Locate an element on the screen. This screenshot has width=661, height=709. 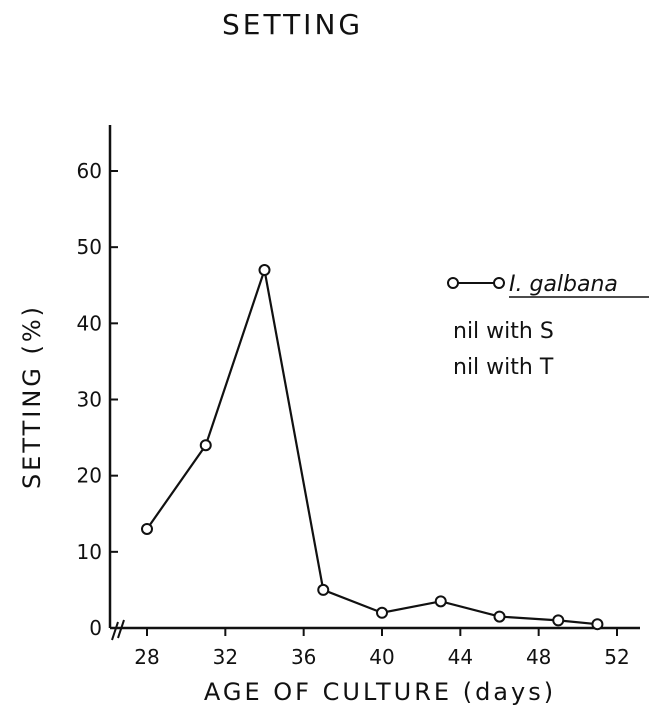
y-axis-title: SETTING (%) is located at coordinates (32, 396).